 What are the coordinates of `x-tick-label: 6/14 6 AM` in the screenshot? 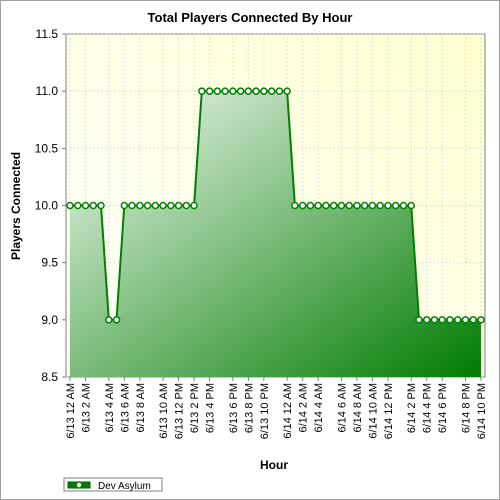 It's located at (342, 408).